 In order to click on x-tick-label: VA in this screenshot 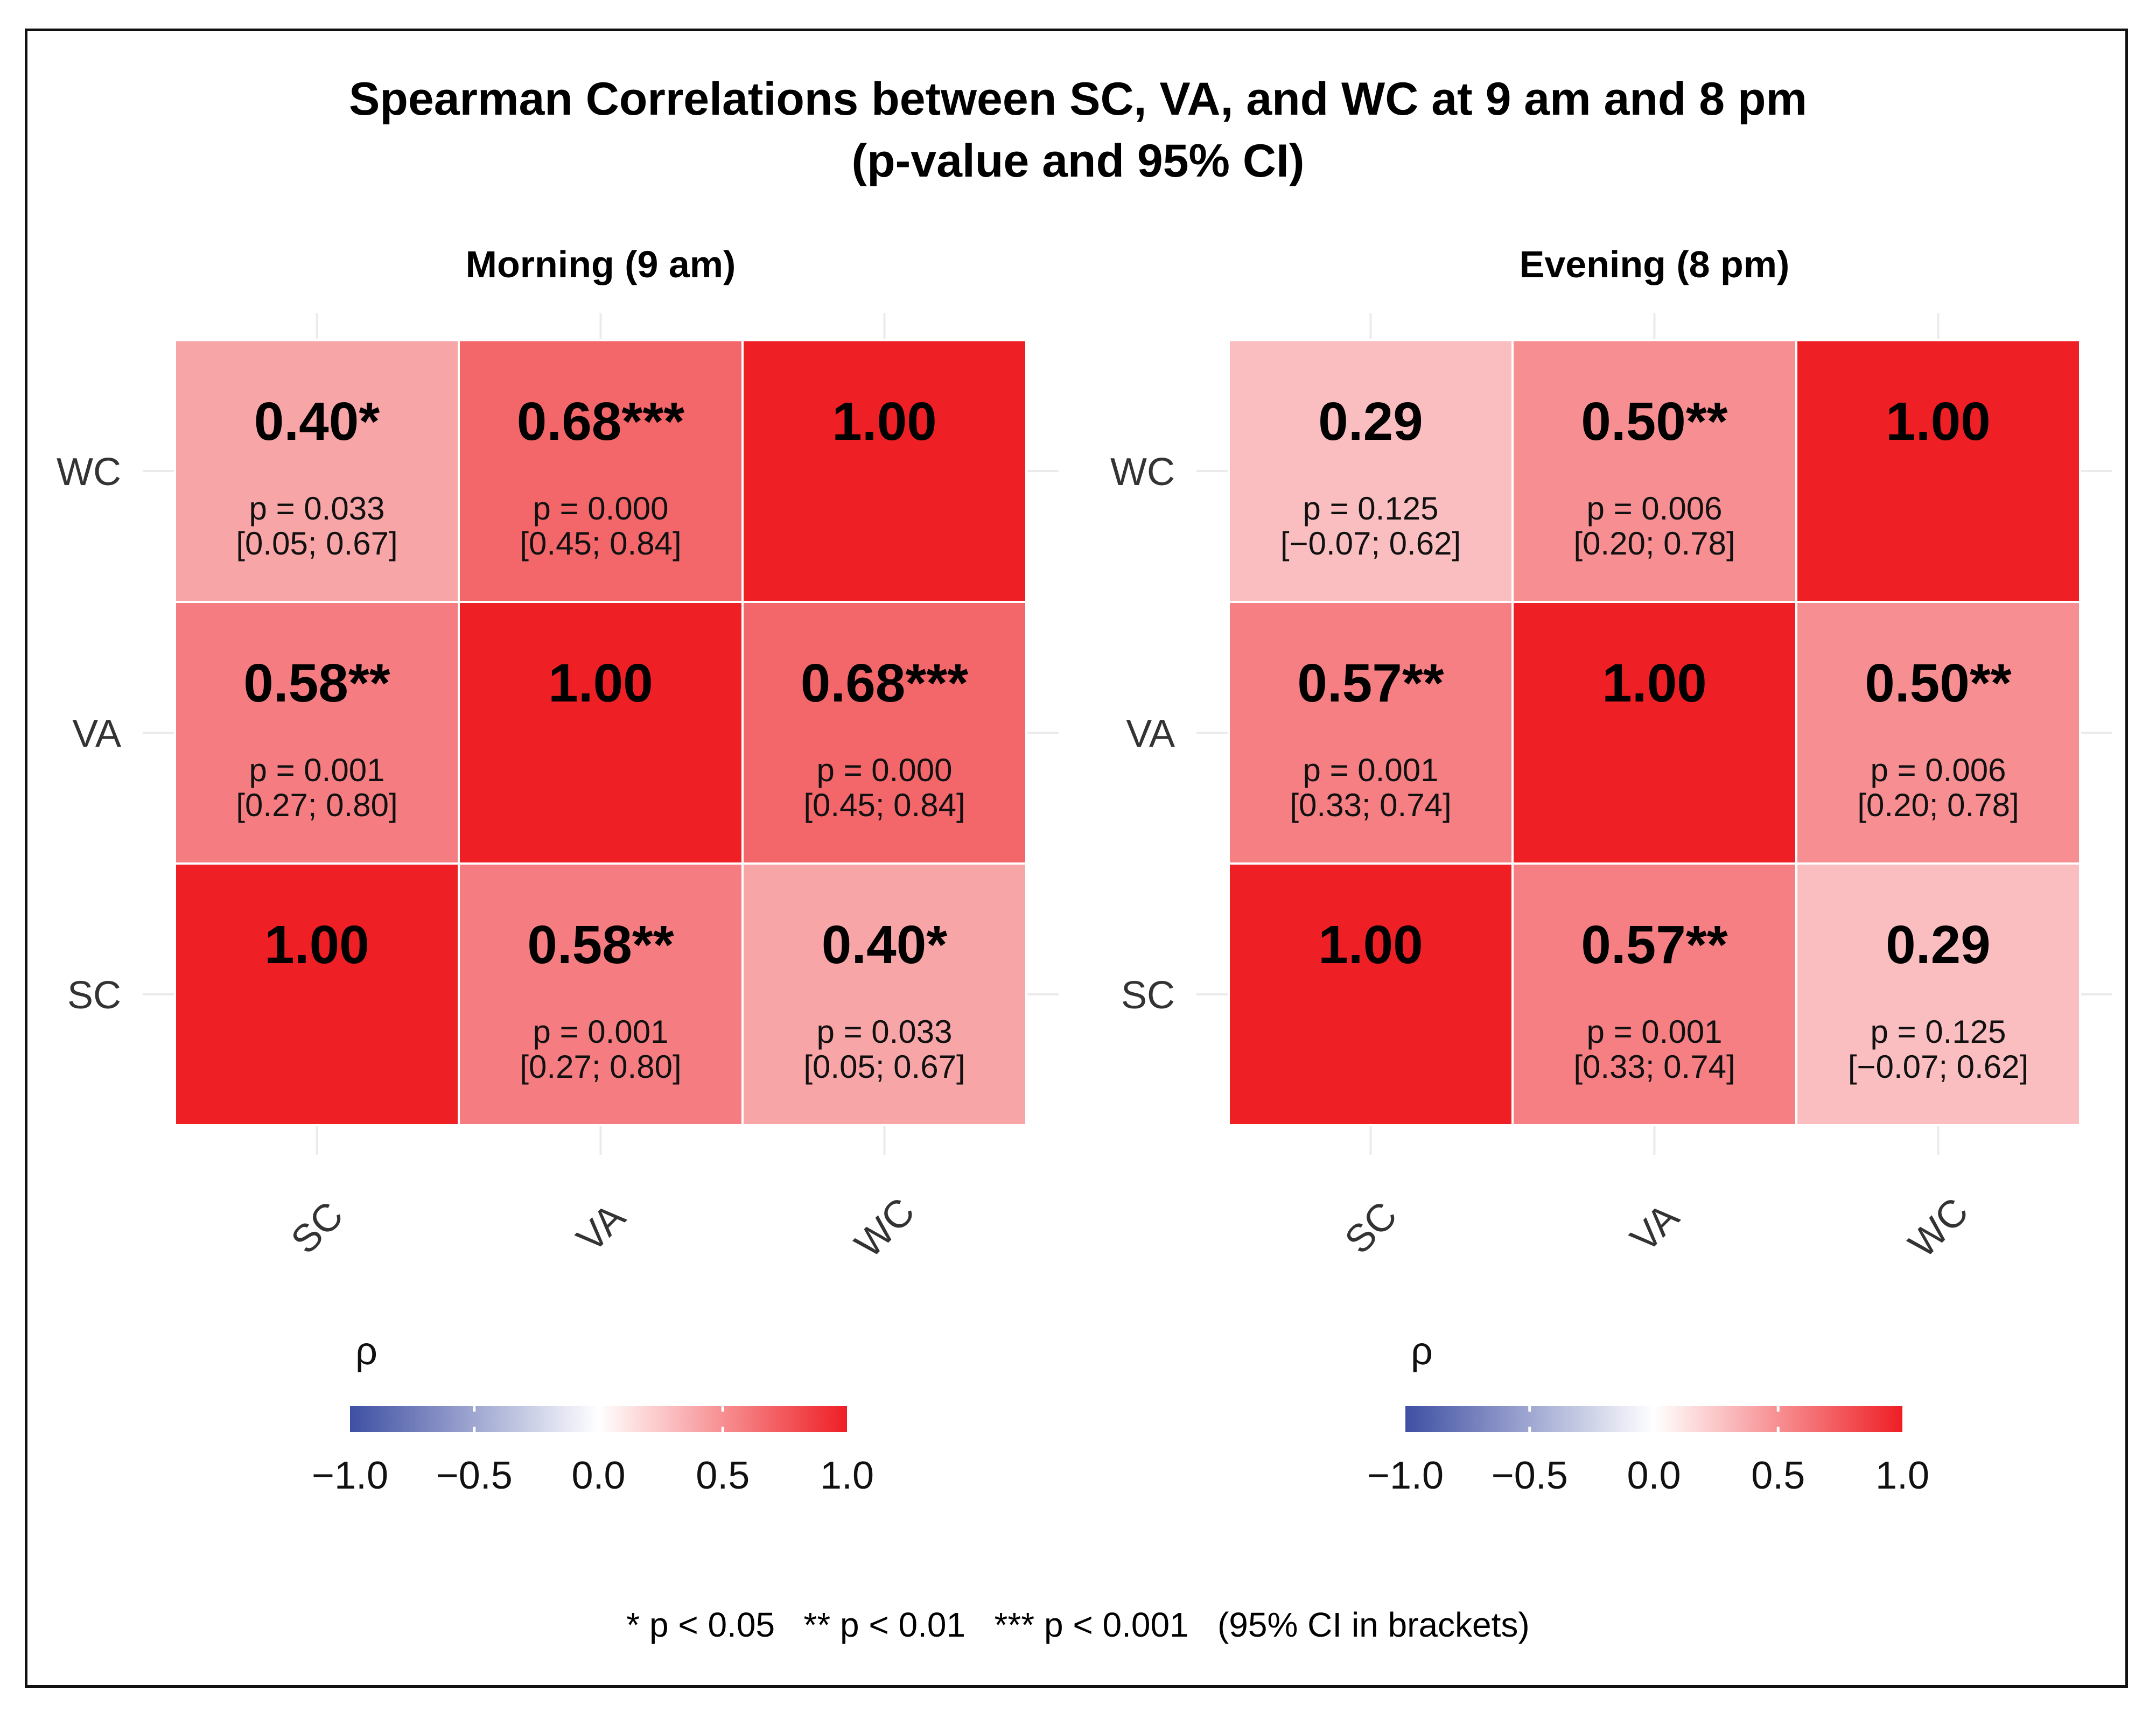, I will do `click(1655, 1227)`.